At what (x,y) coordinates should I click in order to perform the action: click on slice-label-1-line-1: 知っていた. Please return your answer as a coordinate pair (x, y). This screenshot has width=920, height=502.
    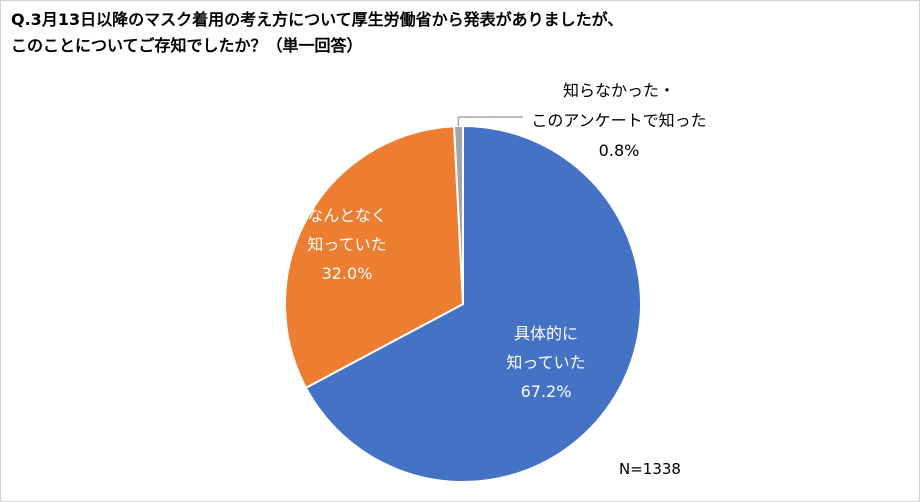
    Looking at the image, I should click on (346, 244).